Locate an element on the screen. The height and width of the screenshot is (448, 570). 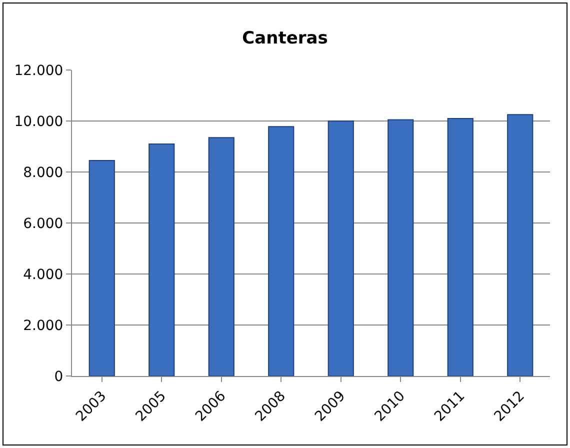
chart-title: Canteras is located at coordinates (285, 38).